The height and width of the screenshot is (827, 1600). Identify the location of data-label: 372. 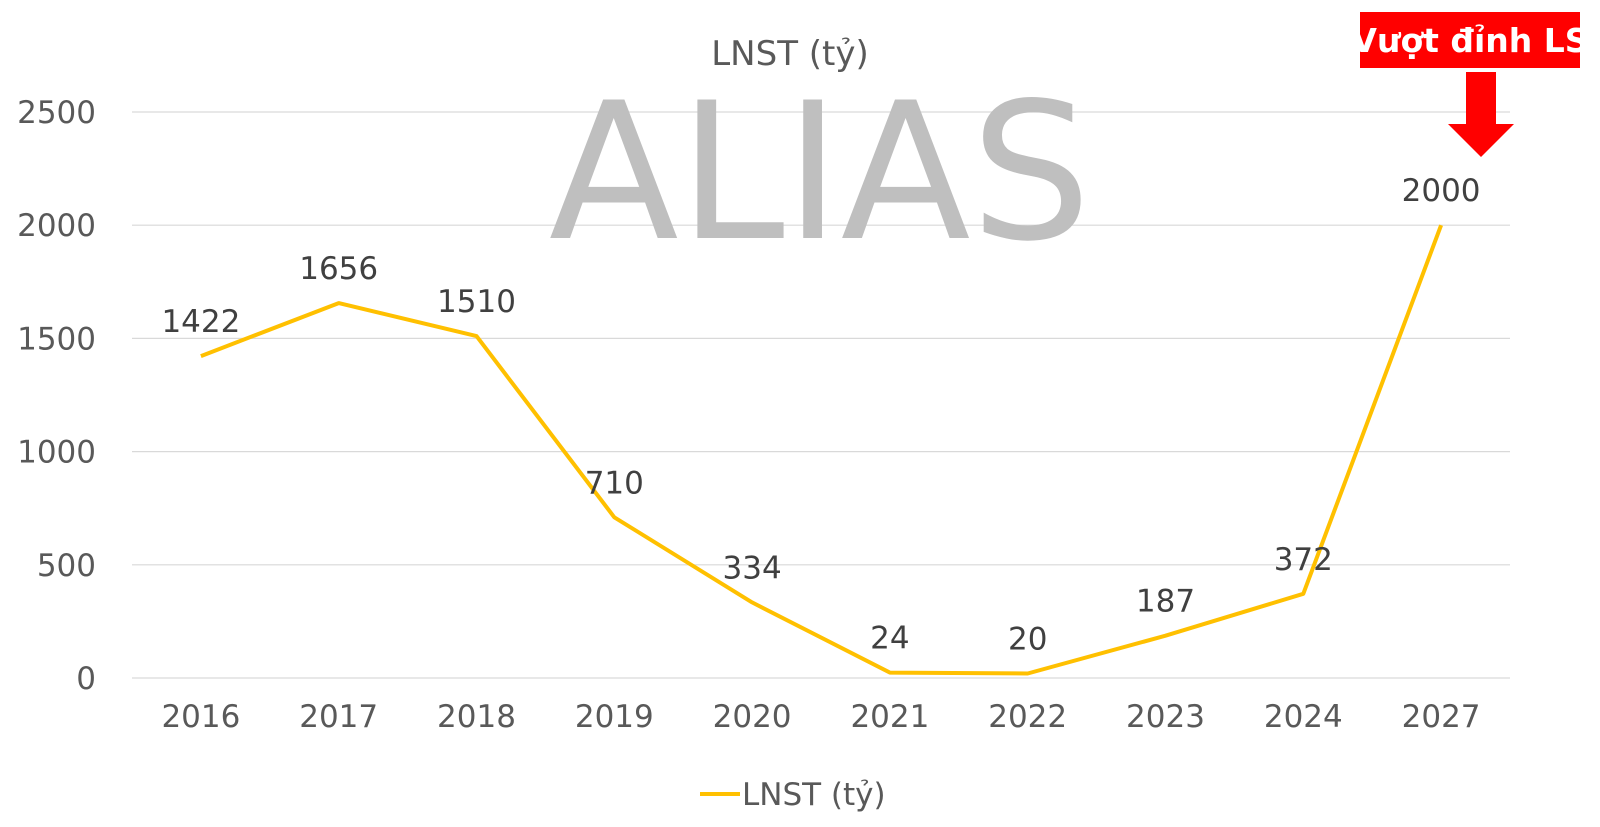
(1303, 560).